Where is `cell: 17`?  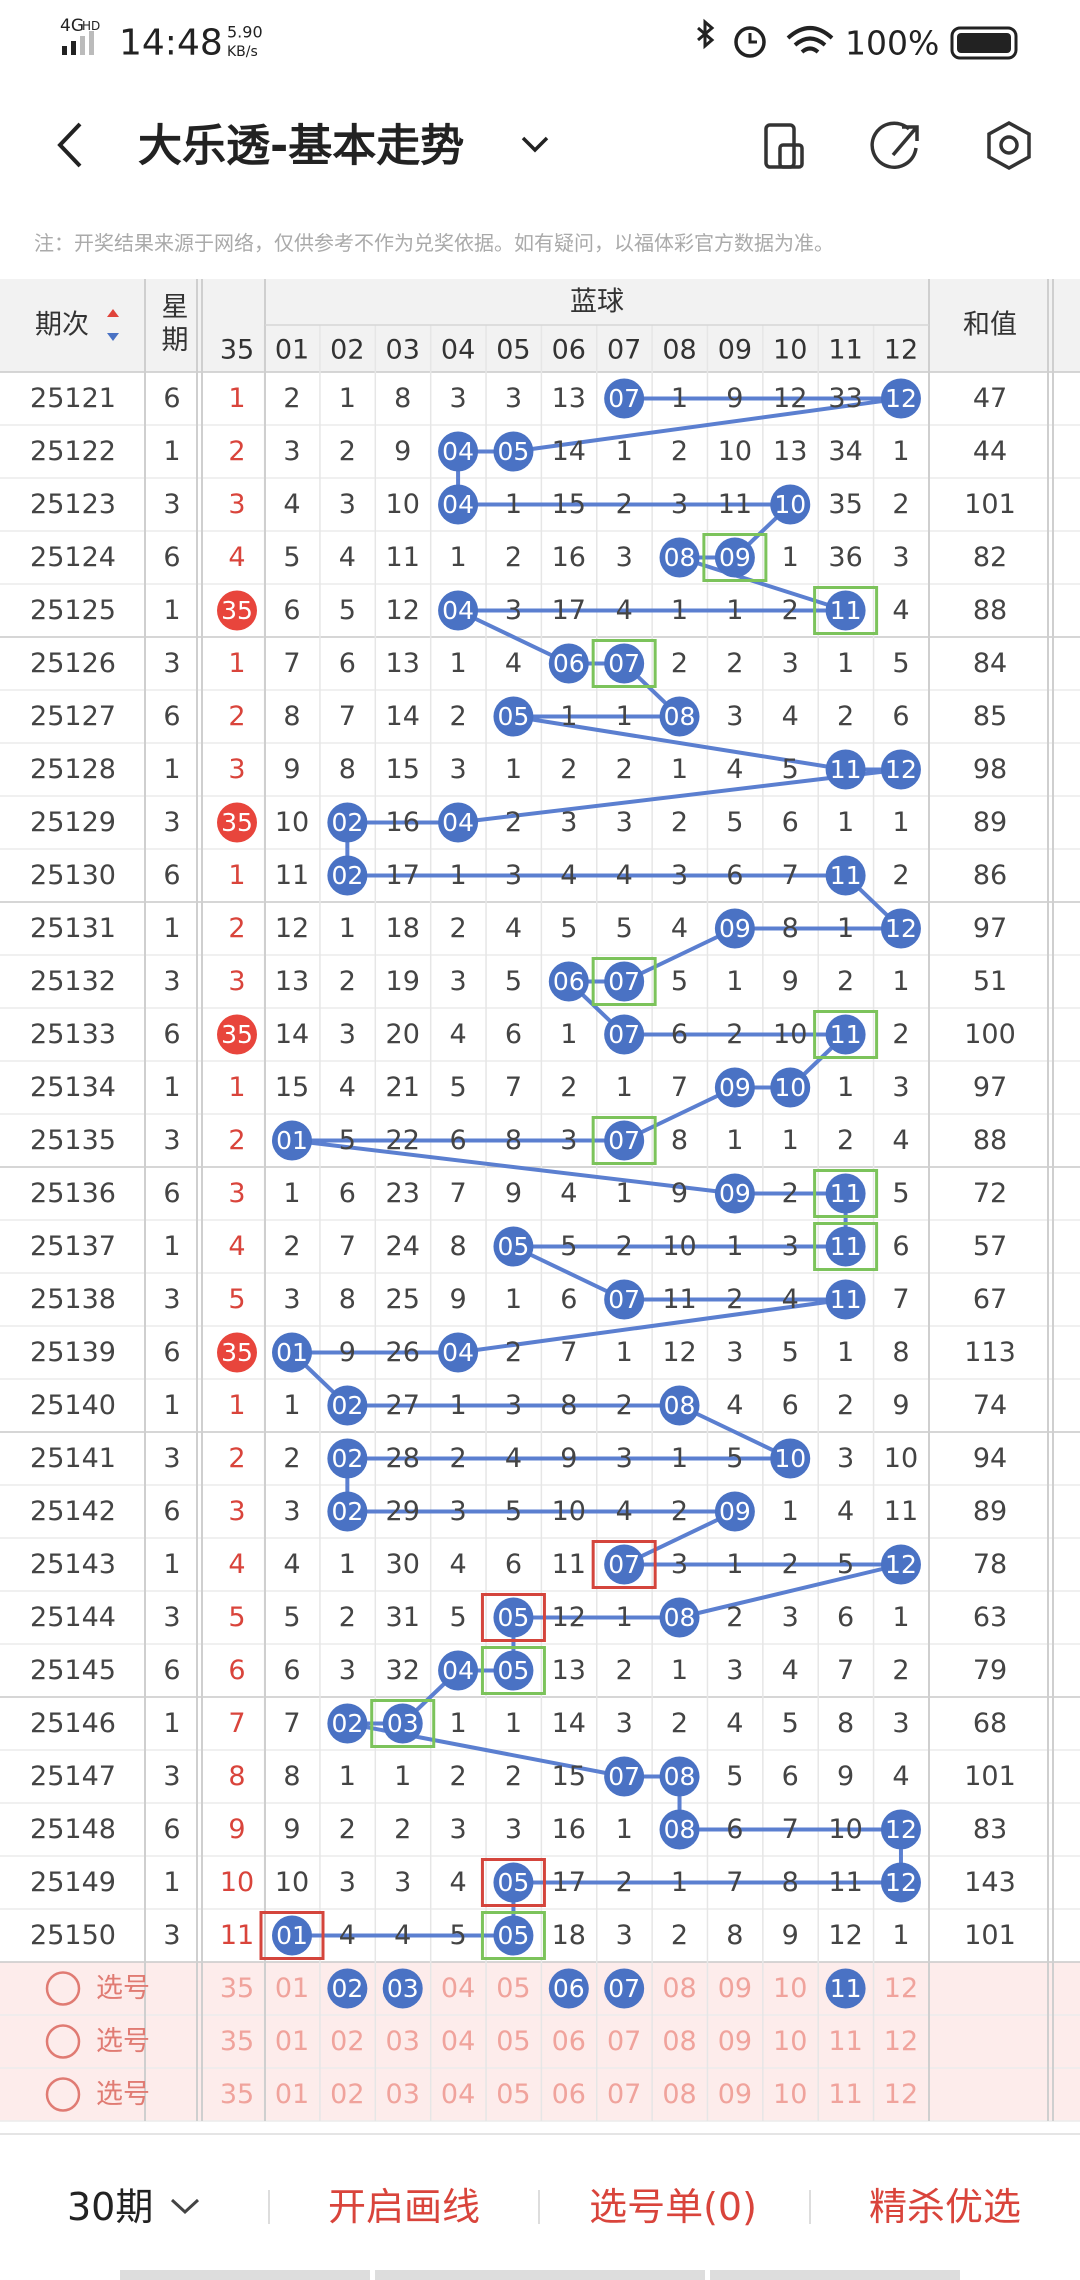 cell: 17 is located at coordinates (569, 610).